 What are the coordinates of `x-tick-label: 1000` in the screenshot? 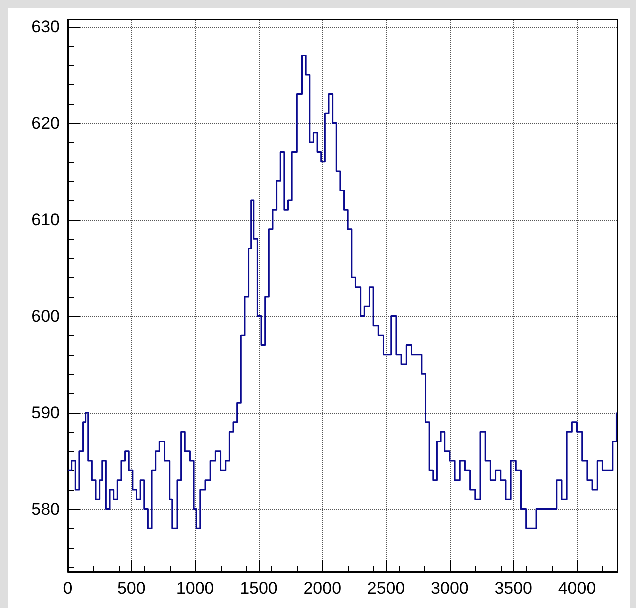 It's located at (195, 588).